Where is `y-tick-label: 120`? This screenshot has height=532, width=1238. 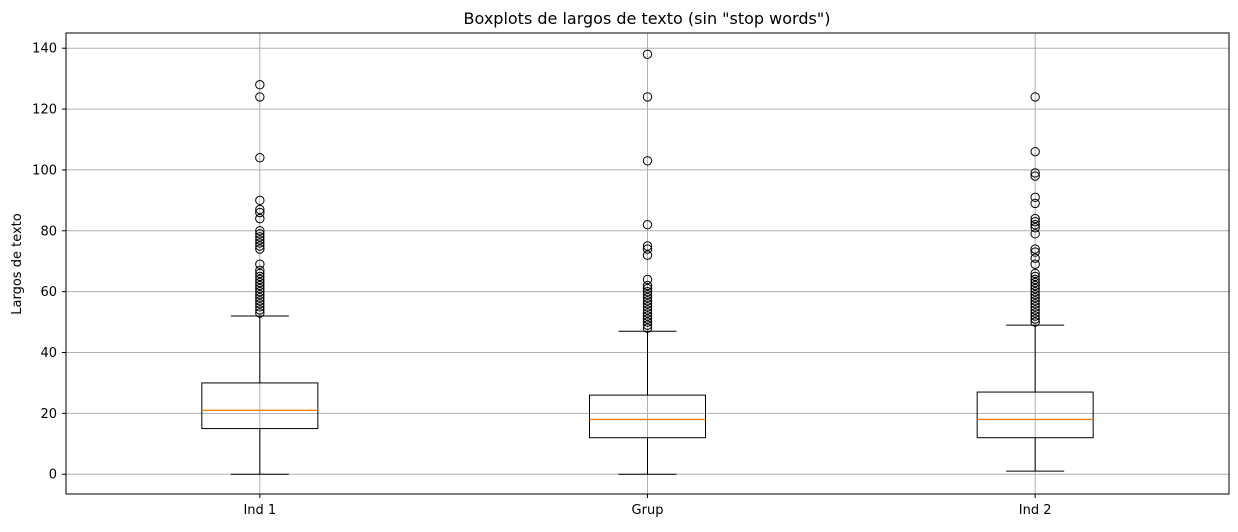 y-tick-label: 120 is located at coordinates (44, 110).